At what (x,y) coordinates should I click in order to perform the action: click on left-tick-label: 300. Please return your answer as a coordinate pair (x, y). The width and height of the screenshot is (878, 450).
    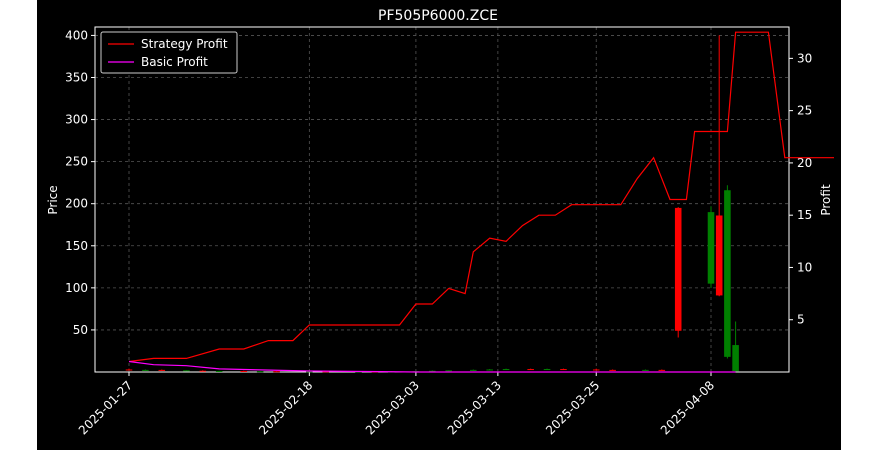
    Looking at the image, I should click on (76, 120).